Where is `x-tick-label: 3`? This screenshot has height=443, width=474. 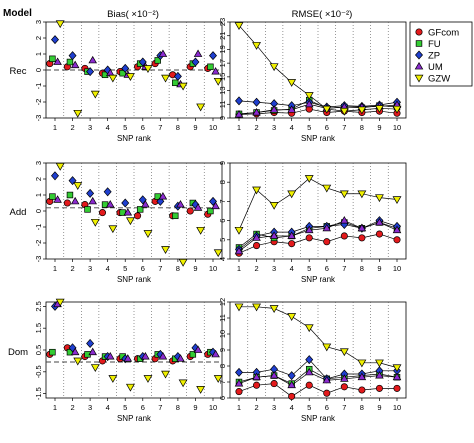
x-tick-label: 3 is located at coordinates (90, 127).